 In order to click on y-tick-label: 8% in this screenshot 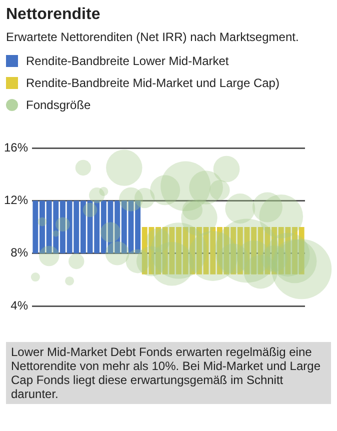, I will do `click(19, 253)`.